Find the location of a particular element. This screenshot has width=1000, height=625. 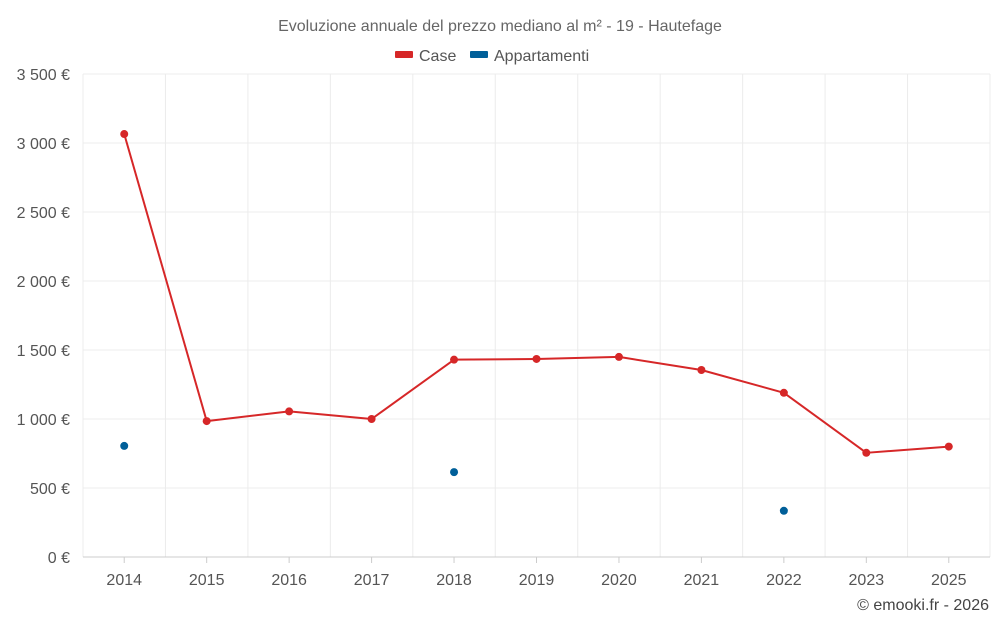

x-tick-label: 2014 is located at coordinates (124, 580).